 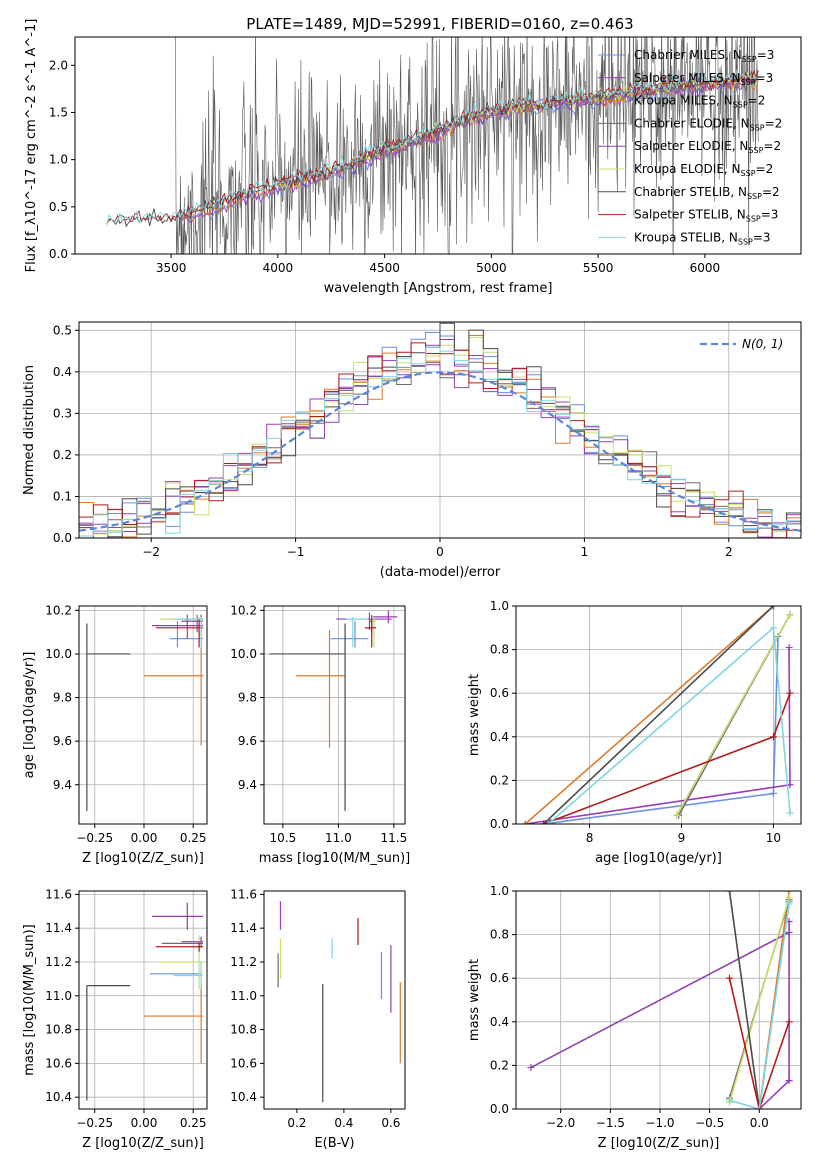 What do you see at coordinates (243, 996) in the screenshot?
I see `y-tick-label: 11.0` at bounding box center [243, 996].